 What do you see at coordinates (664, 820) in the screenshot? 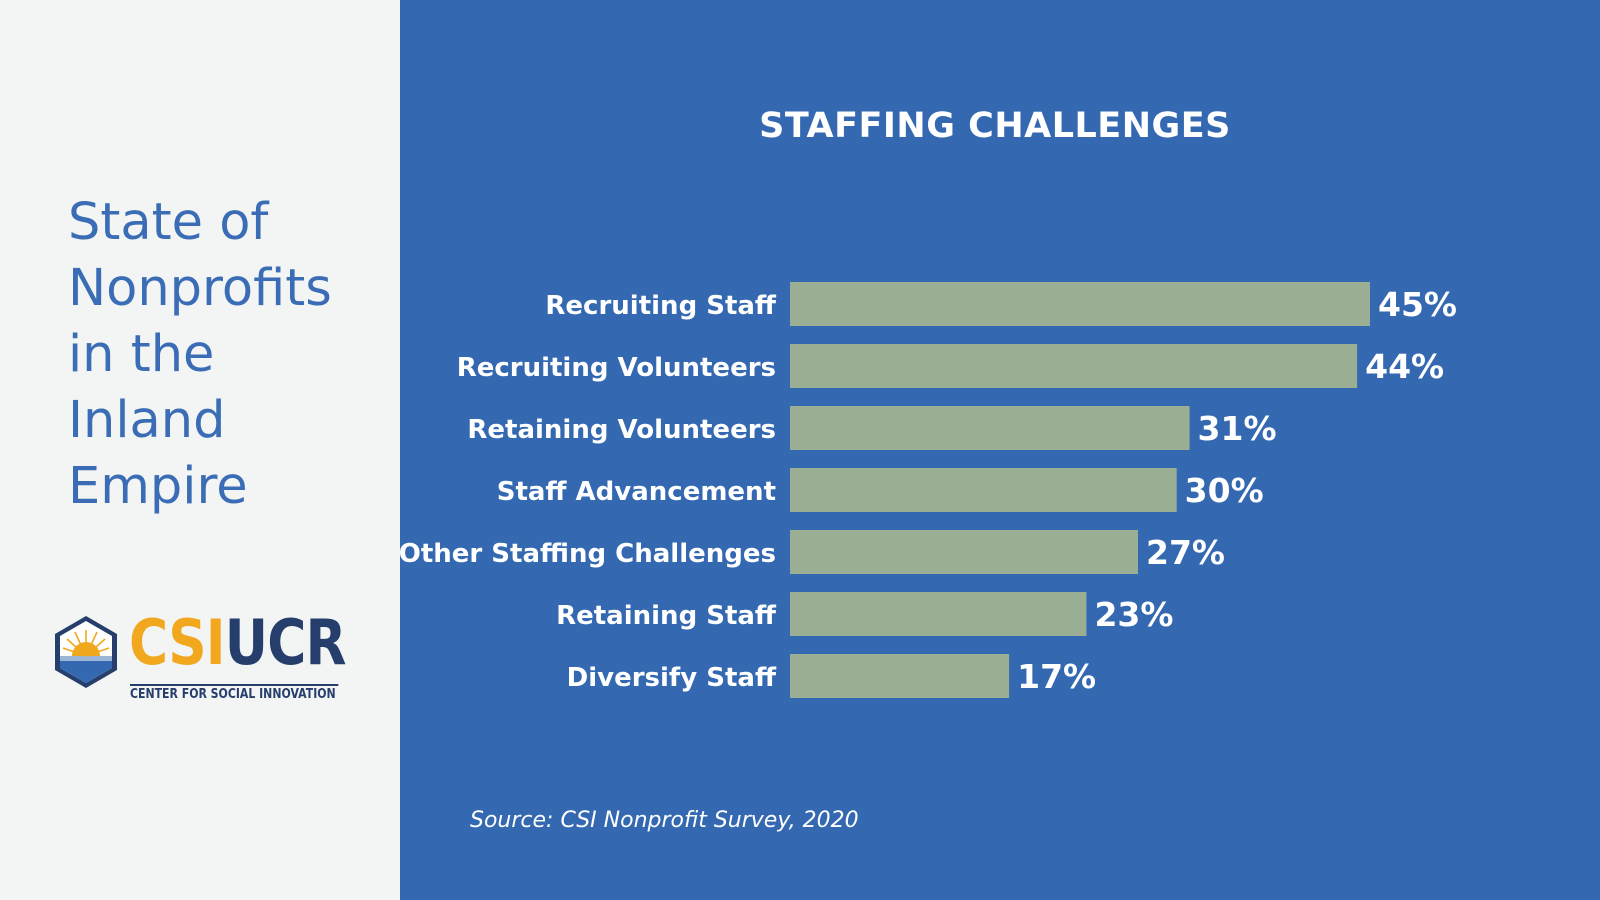
I see `source-note: Source: CSI Nonprofit Survey, 2020` at bounding box center [664, 820].